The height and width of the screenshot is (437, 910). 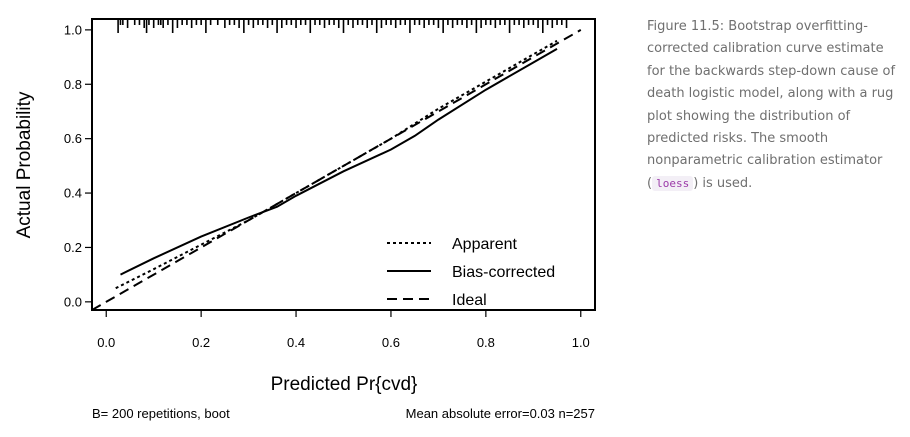 I want to click on legend-label: Apparent, so click(x=484, y=244).